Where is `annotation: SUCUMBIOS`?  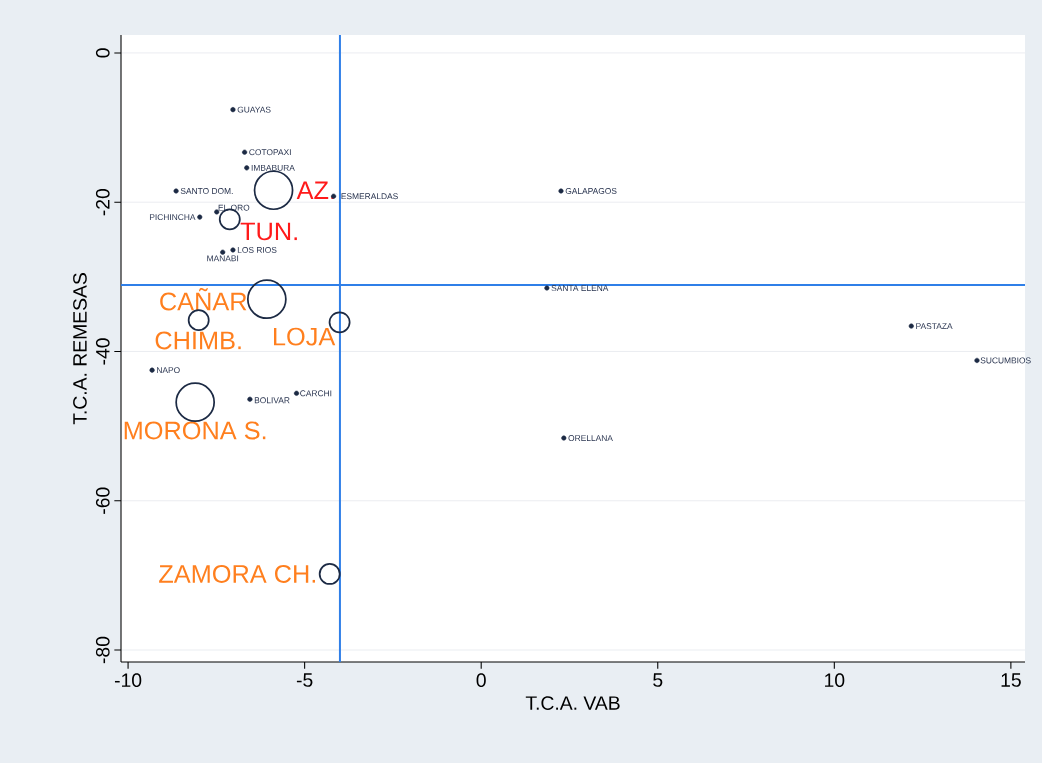 annotation: SUCUMBIOS is located at coordinates (1005, 360).